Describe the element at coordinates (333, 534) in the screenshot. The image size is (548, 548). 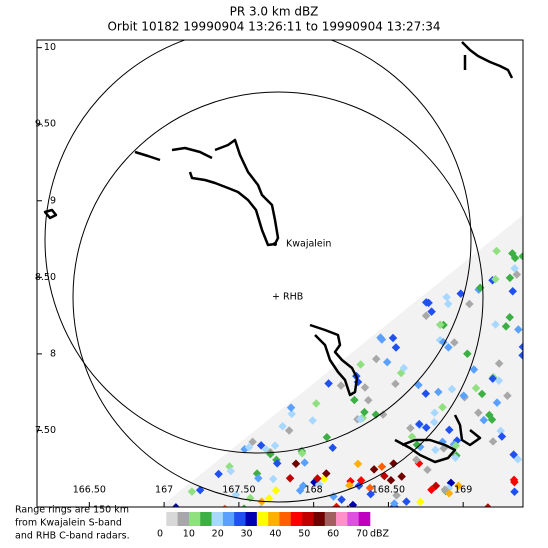
I see `colorbar-tick-label: 60` at that location.